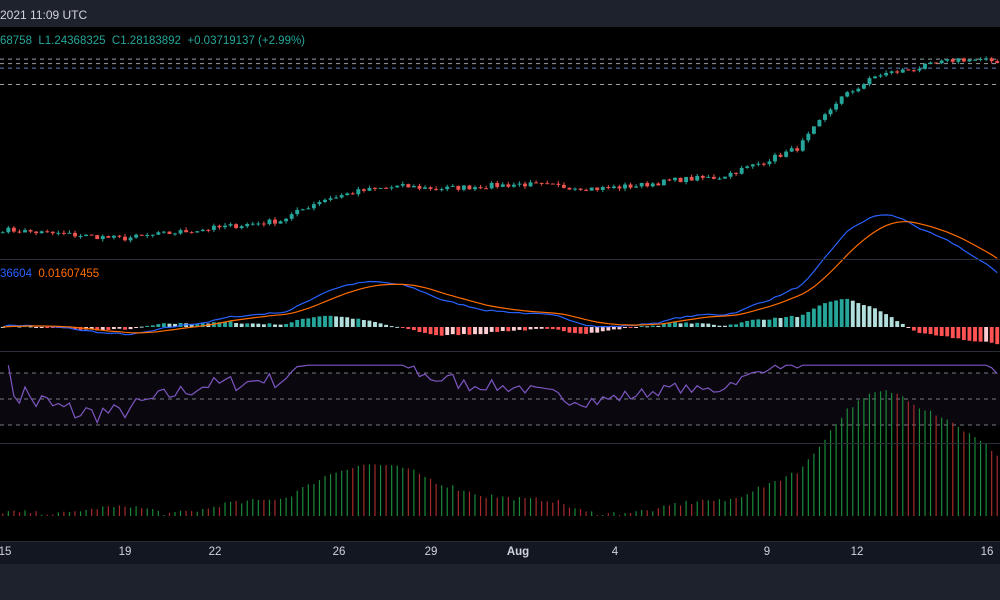 The image size is (1000, 600). What do you see at coordinates (500, 443) in the screenshot?
I see `pane-separator-volume` at bounding box center [500, 443].